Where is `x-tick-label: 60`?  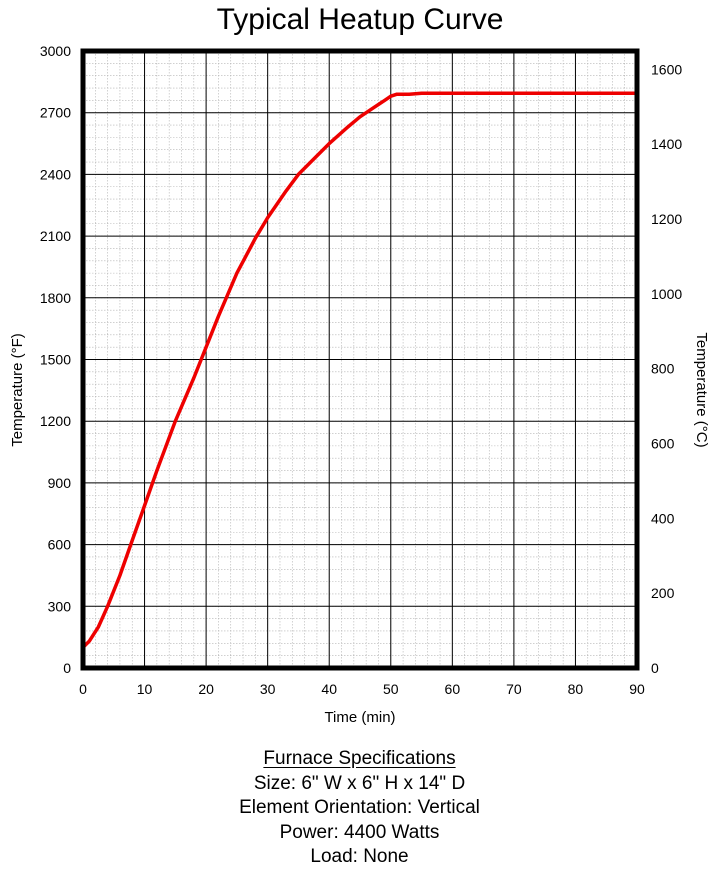
x-tick-label: 60 is located at coordinates (453, 689).